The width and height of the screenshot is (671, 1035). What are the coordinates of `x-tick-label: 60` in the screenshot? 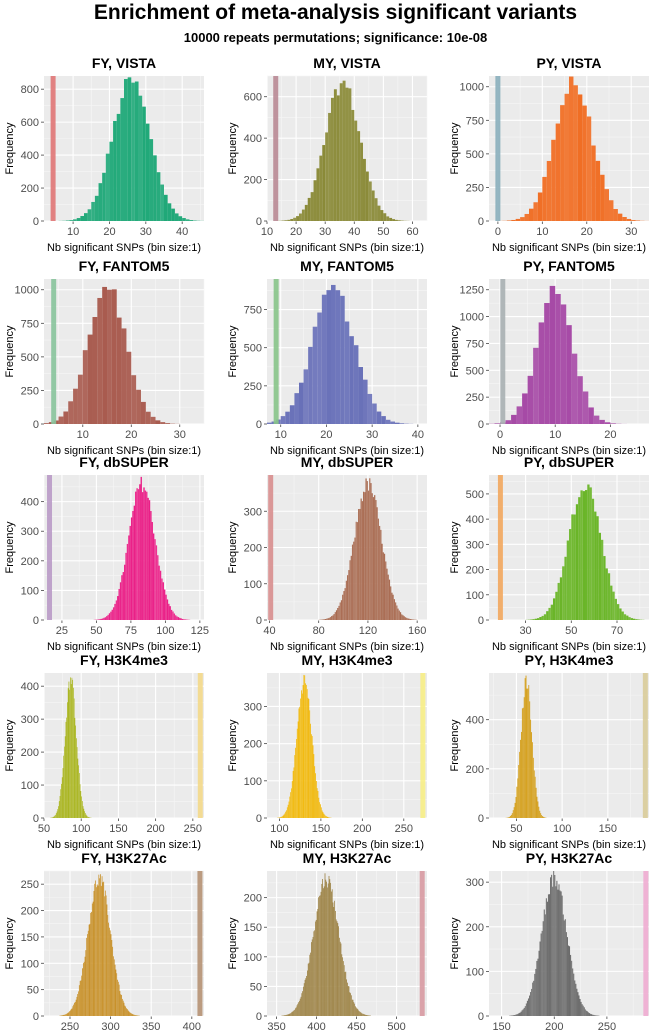 It's located at (412, 232).